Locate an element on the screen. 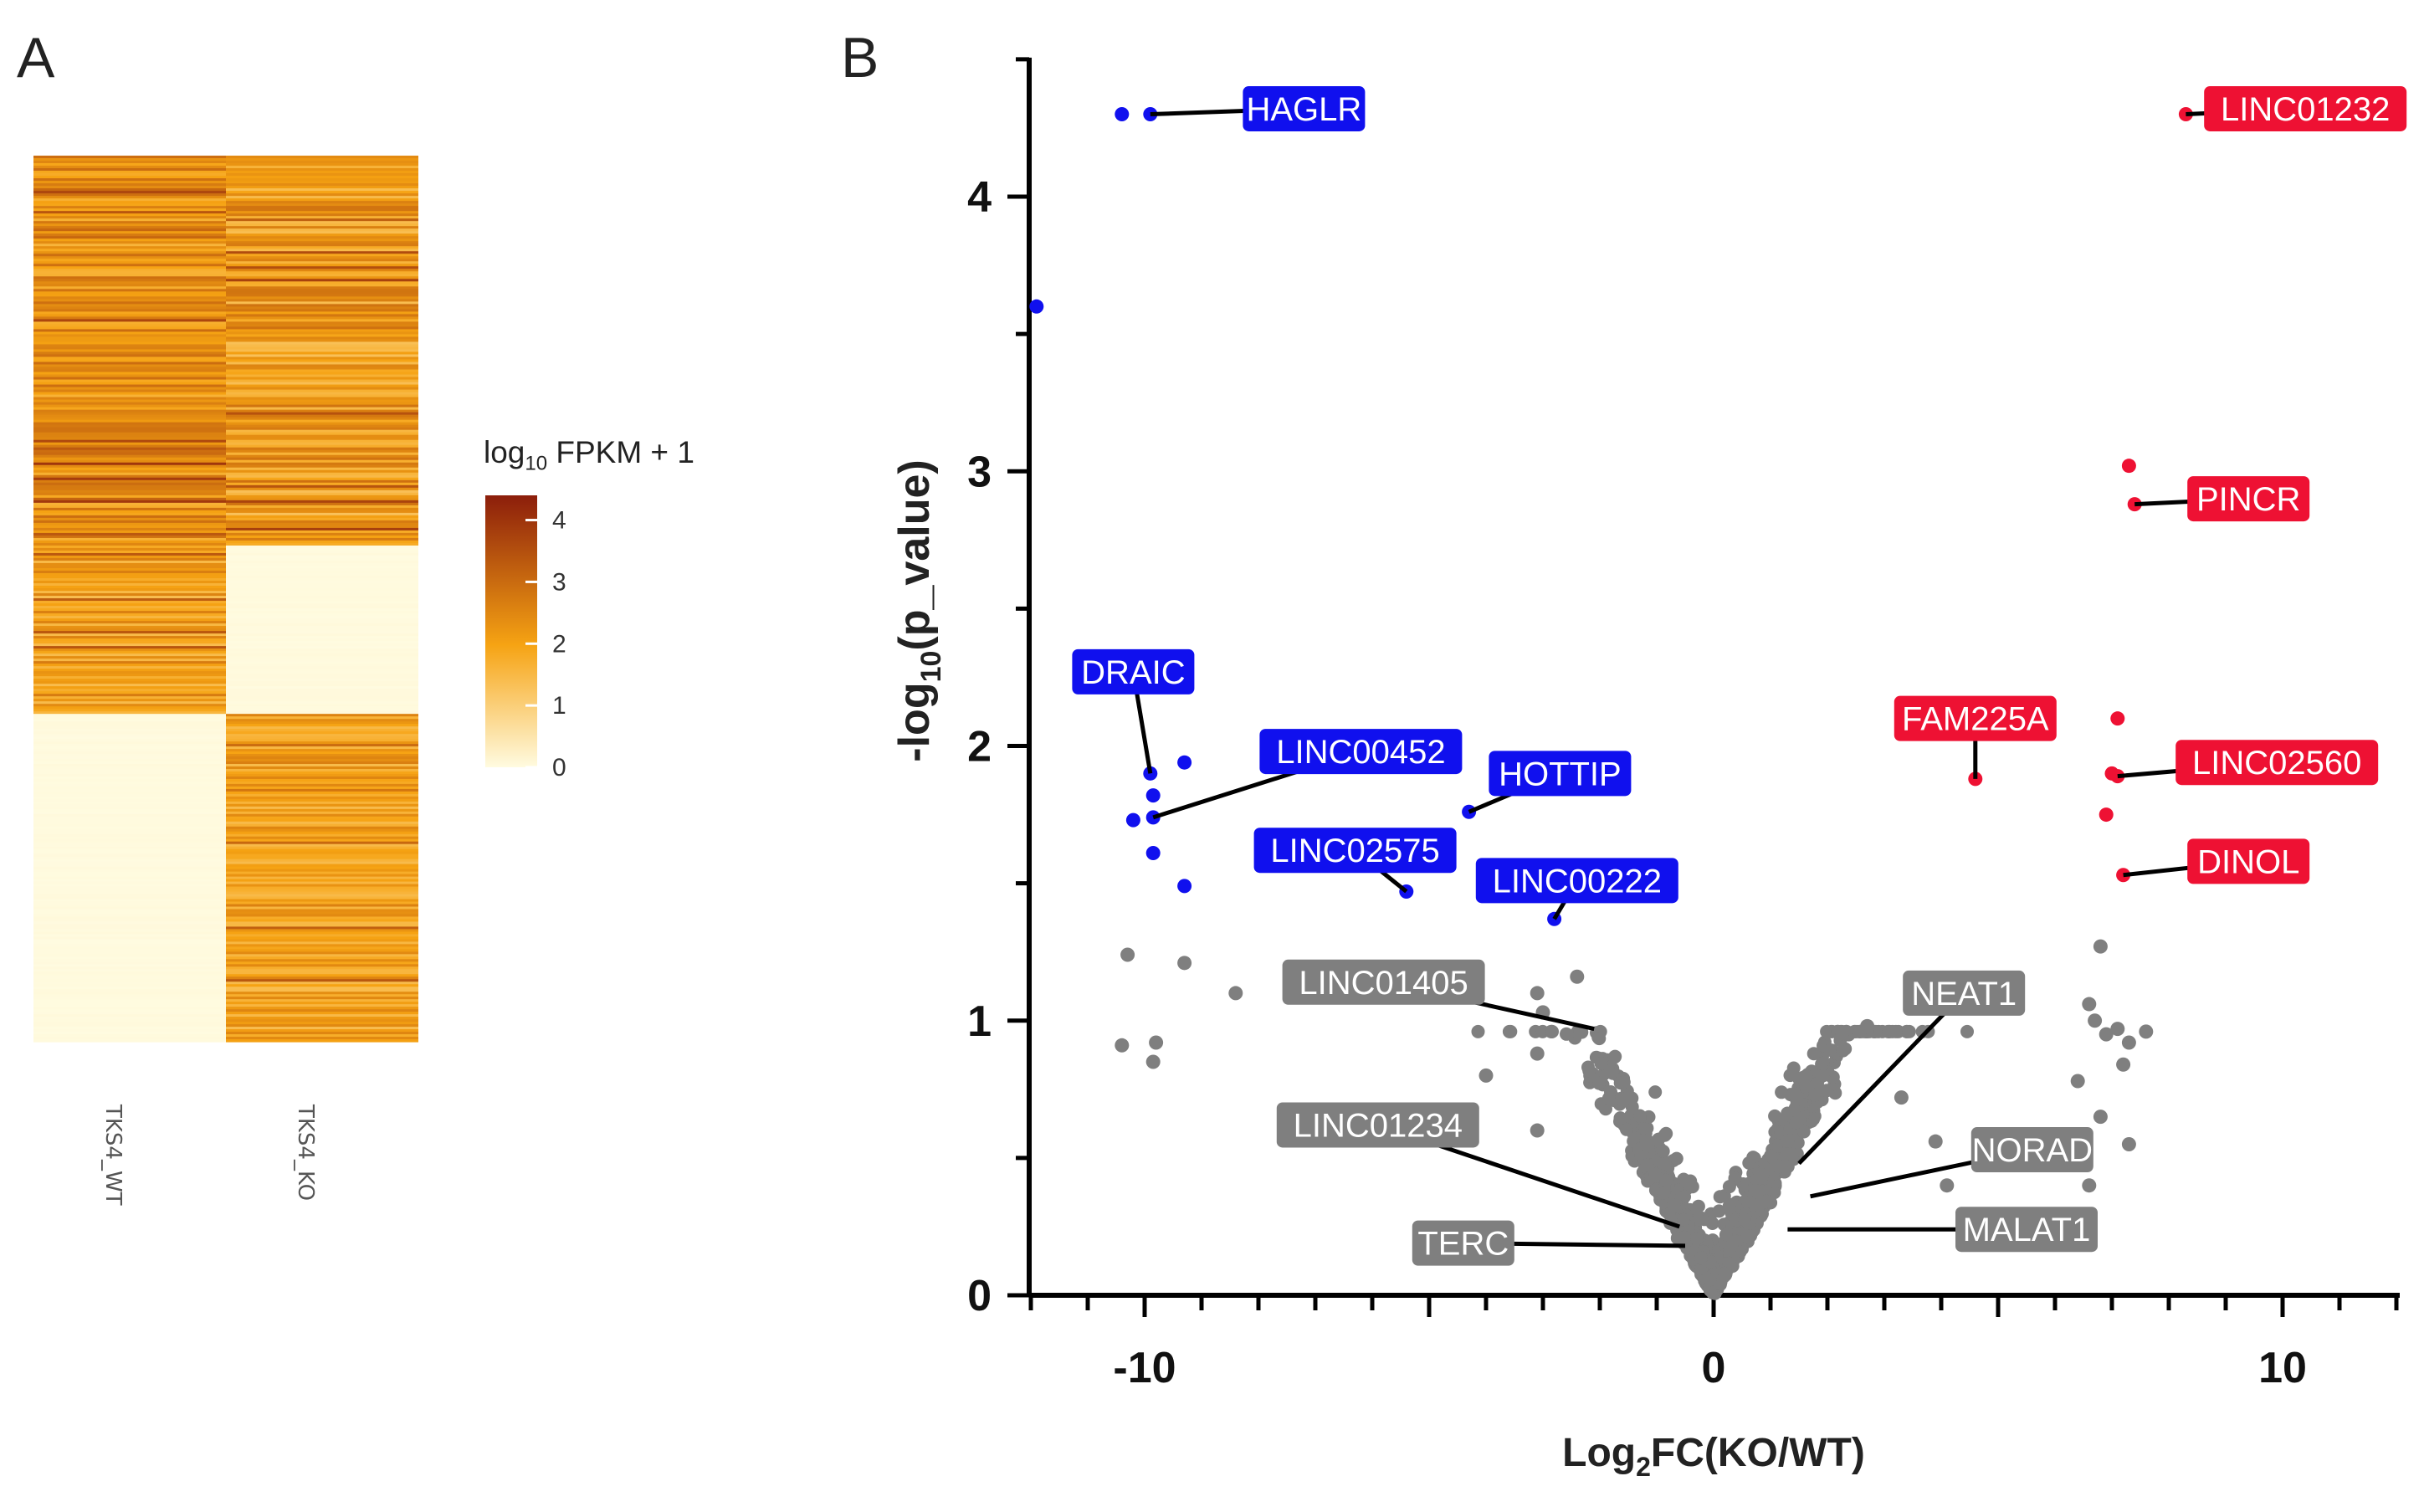  annotation-linc02575: LINC02575 is located at coordinates (1355, 851).